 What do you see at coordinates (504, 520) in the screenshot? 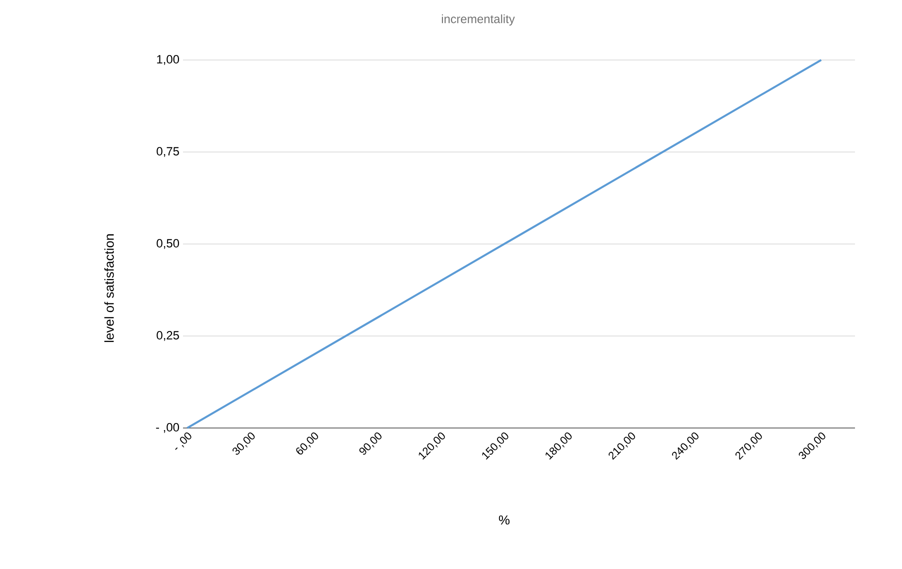
I see `x-axis-title: %` at bounding box center [504, 520].